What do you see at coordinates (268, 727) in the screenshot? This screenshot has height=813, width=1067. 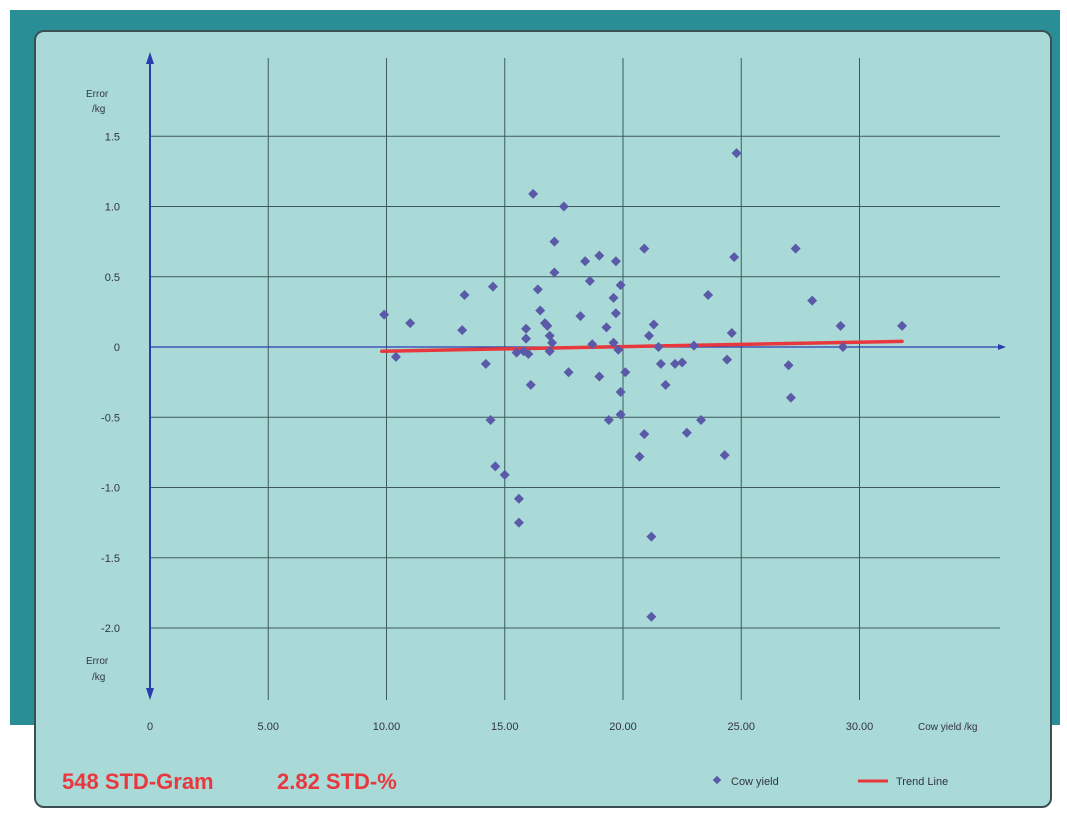 I see `x-tick-label: 5.00` at bounding box center [268, 727].